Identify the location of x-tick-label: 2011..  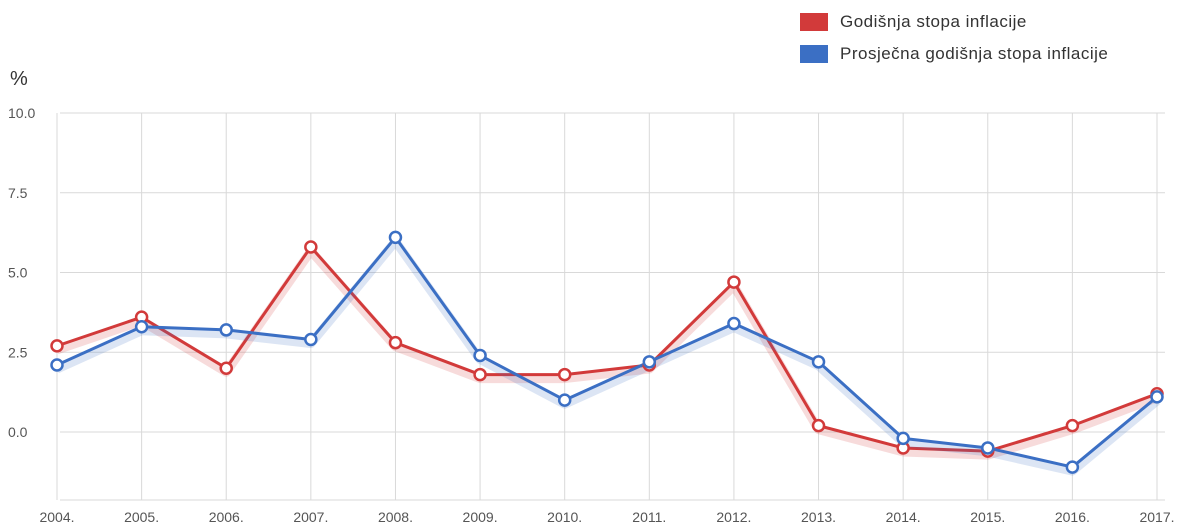
(649, 517).